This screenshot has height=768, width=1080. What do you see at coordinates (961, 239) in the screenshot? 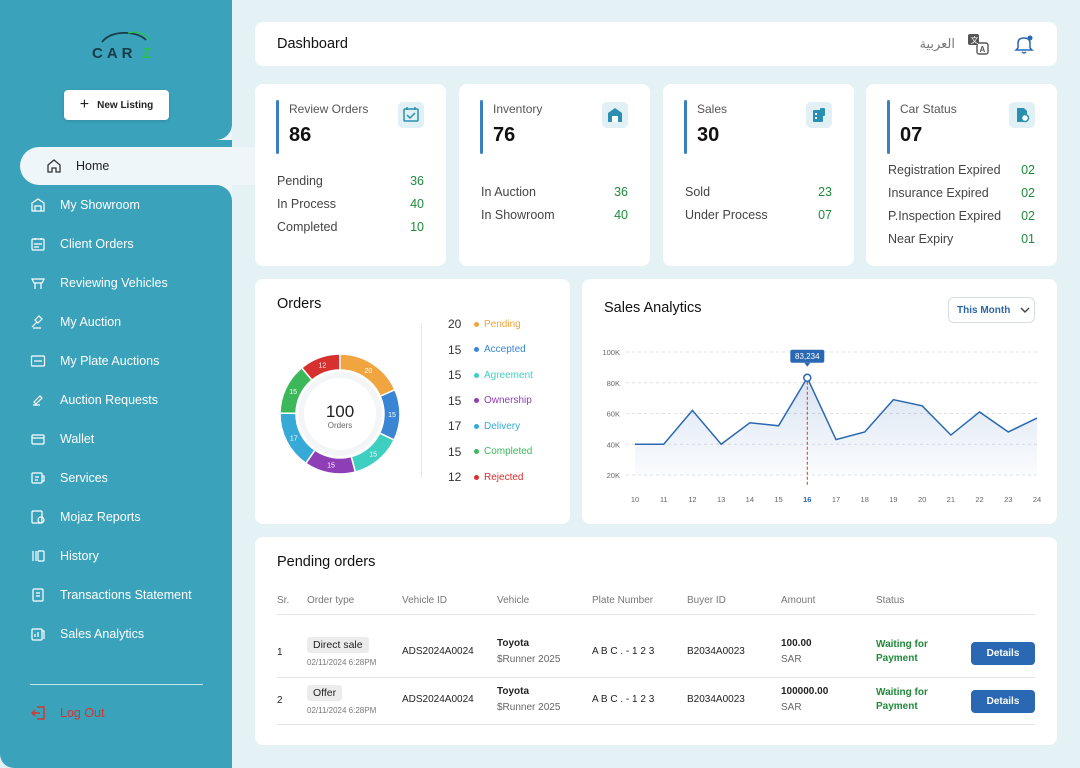
I see `stat-row: Near Expiry 01` at bounding box center [961, 239].